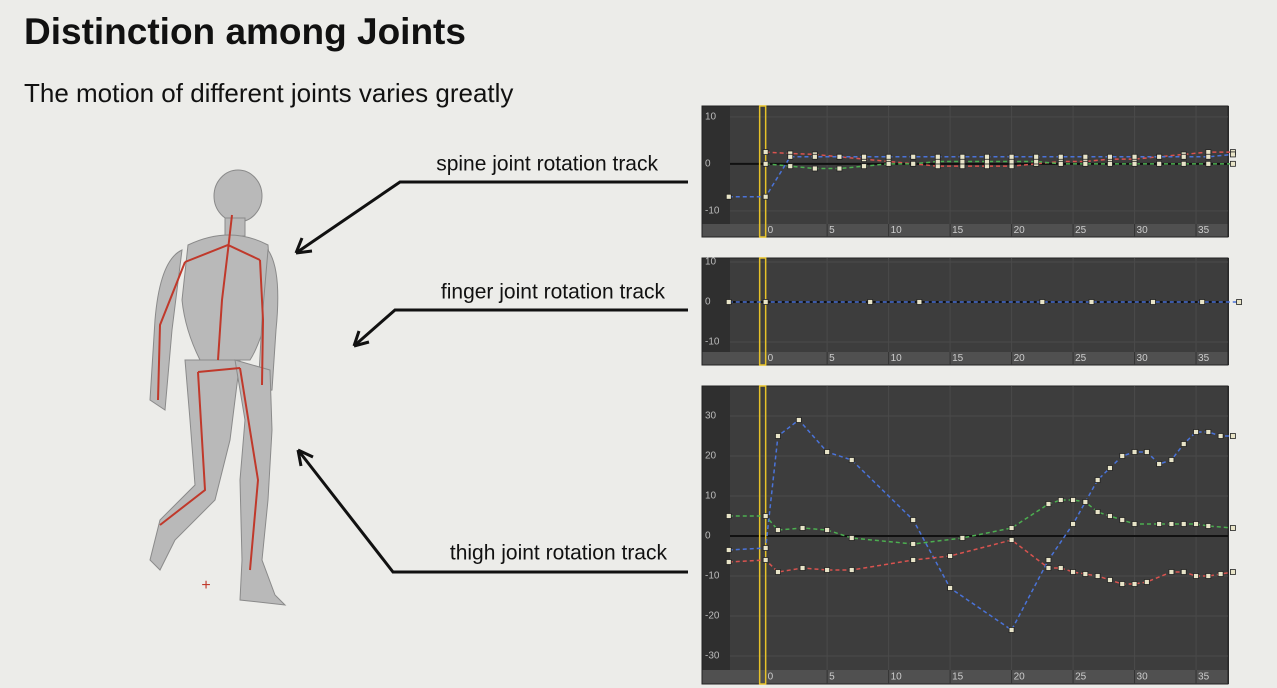 The width and height of the screenshot is (1277, 688). I want to click on track-label: spine joint rotation track, so click(547, 164).